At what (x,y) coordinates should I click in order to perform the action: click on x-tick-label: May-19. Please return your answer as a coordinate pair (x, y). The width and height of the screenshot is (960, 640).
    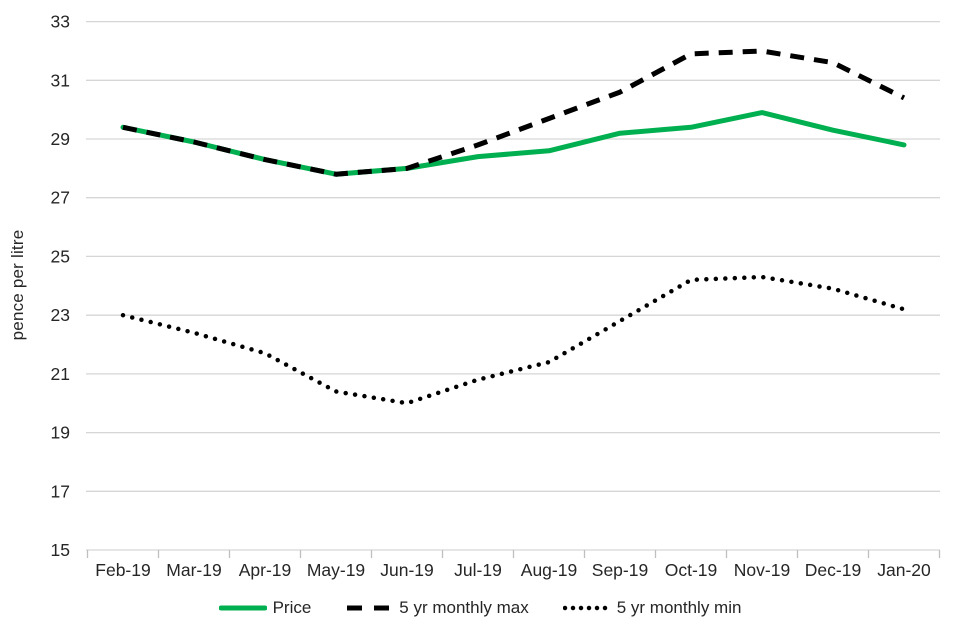
    Looking at the image, I should click on (336, 570).